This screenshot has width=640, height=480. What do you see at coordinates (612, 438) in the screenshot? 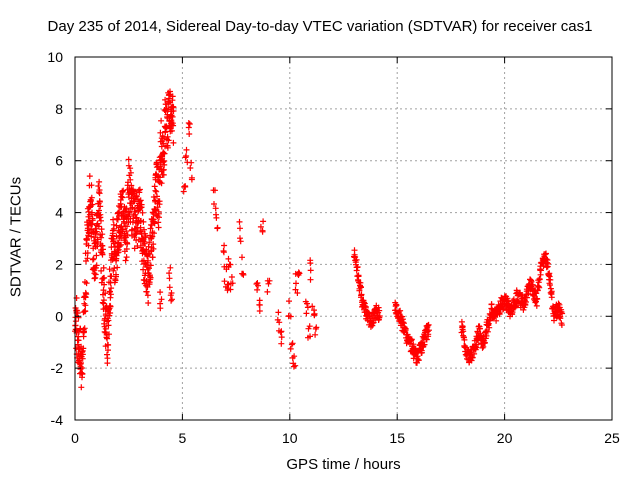
I see `x-tick-label: 25` at bounding box center [612, 438].